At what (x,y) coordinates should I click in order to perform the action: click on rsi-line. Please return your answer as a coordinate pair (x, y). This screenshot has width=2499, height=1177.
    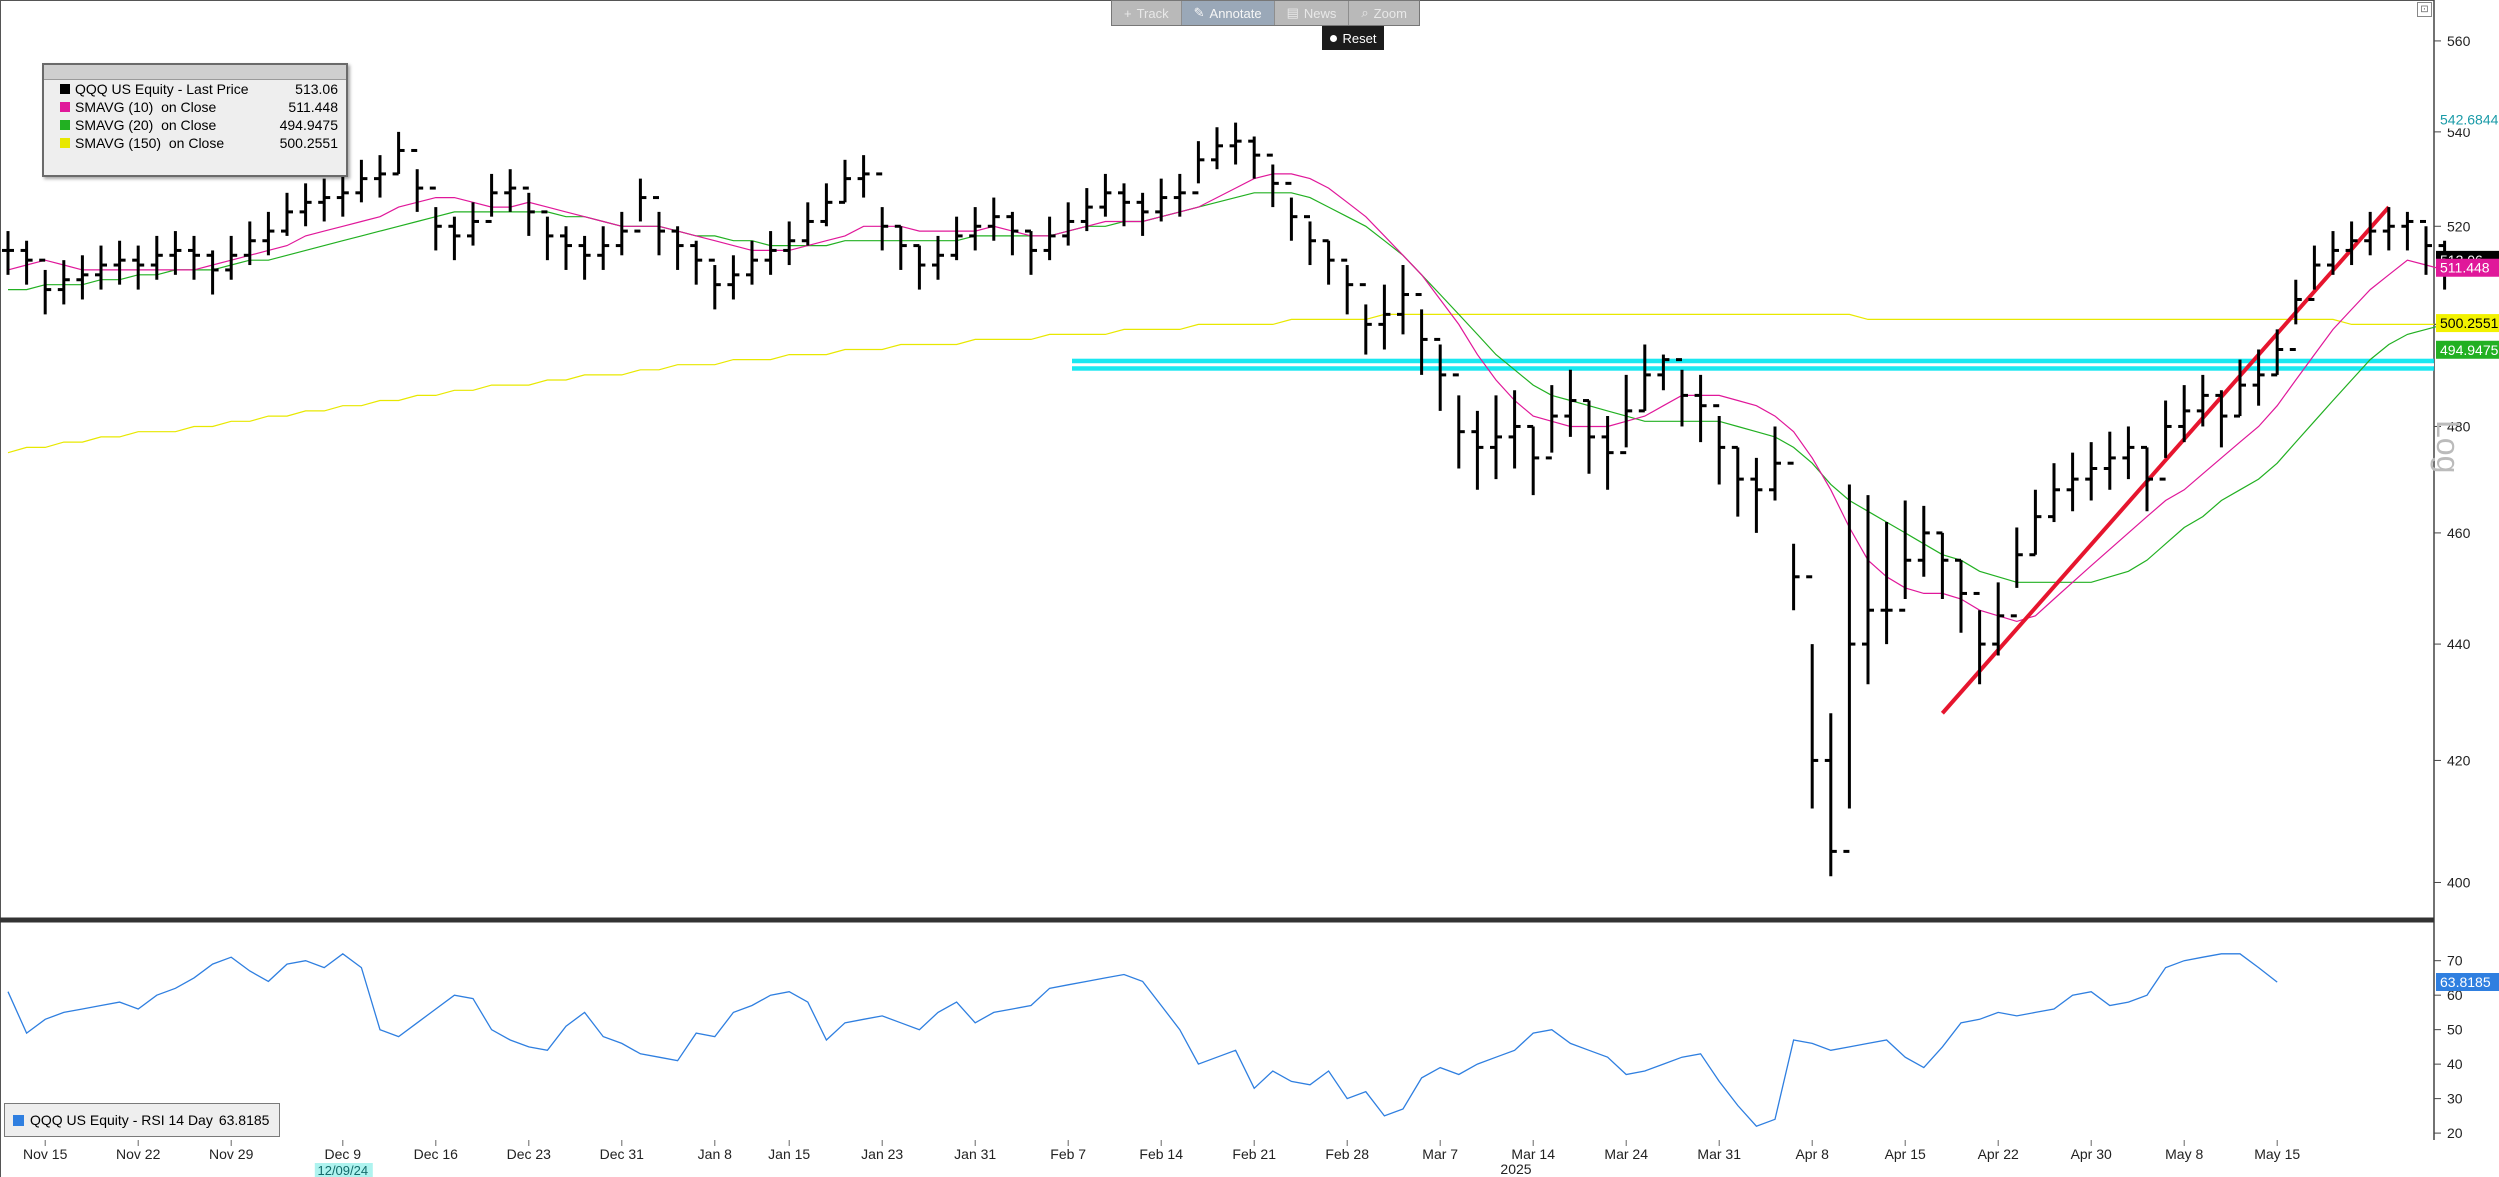
    Looking at the image, I should click on (1142, 1039).